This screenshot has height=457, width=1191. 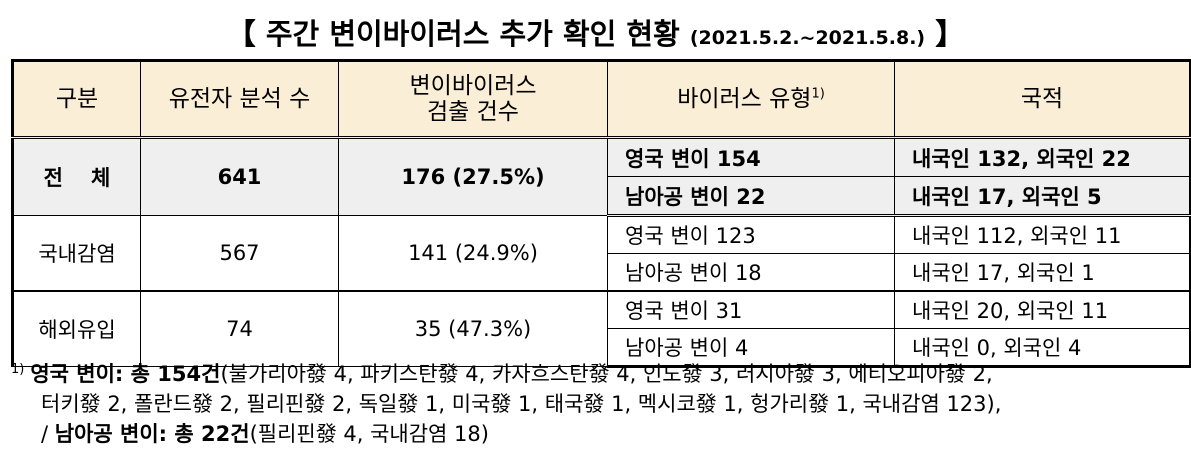 What do you see at coordinates (472, 34) in the screenshot?
I see `title-text: 주간 변이바이러스 추가 확인 현황` at bounding box center [472, 34].